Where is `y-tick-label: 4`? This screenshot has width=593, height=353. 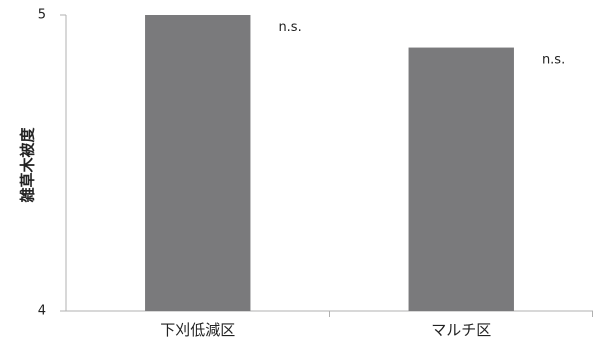 y-tick-label: 4 is located at coordinates (42, 311).